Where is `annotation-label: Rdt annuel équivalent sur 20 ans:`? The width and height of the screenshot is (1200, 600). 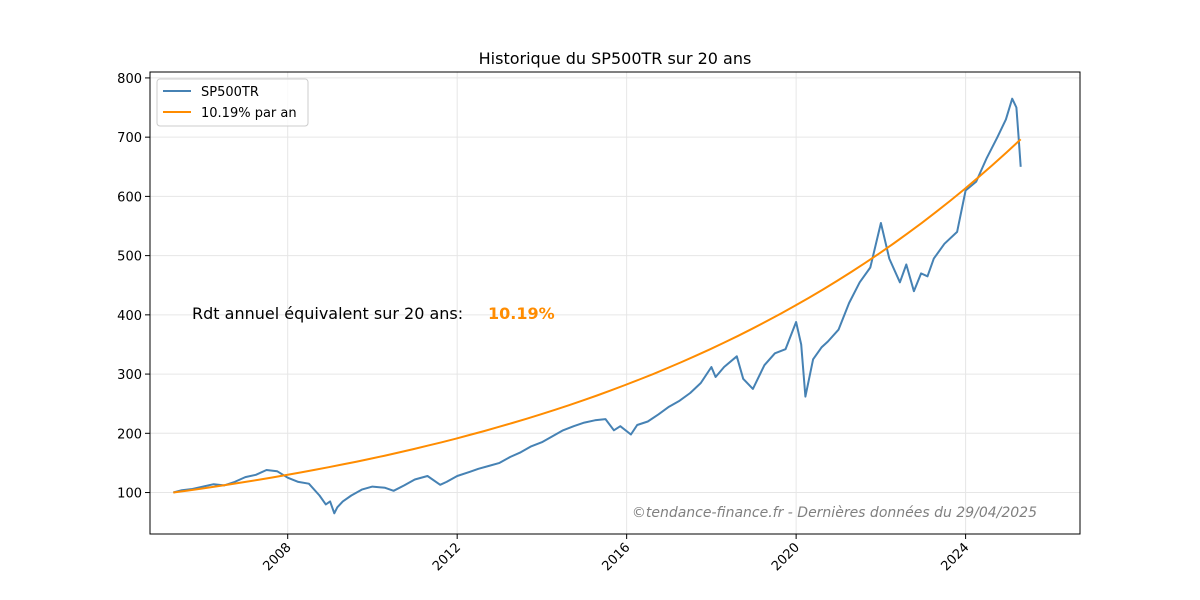
annotation-label: Rdt annuel équivalent sur 20 ans: is located at coordinates (327, 313).